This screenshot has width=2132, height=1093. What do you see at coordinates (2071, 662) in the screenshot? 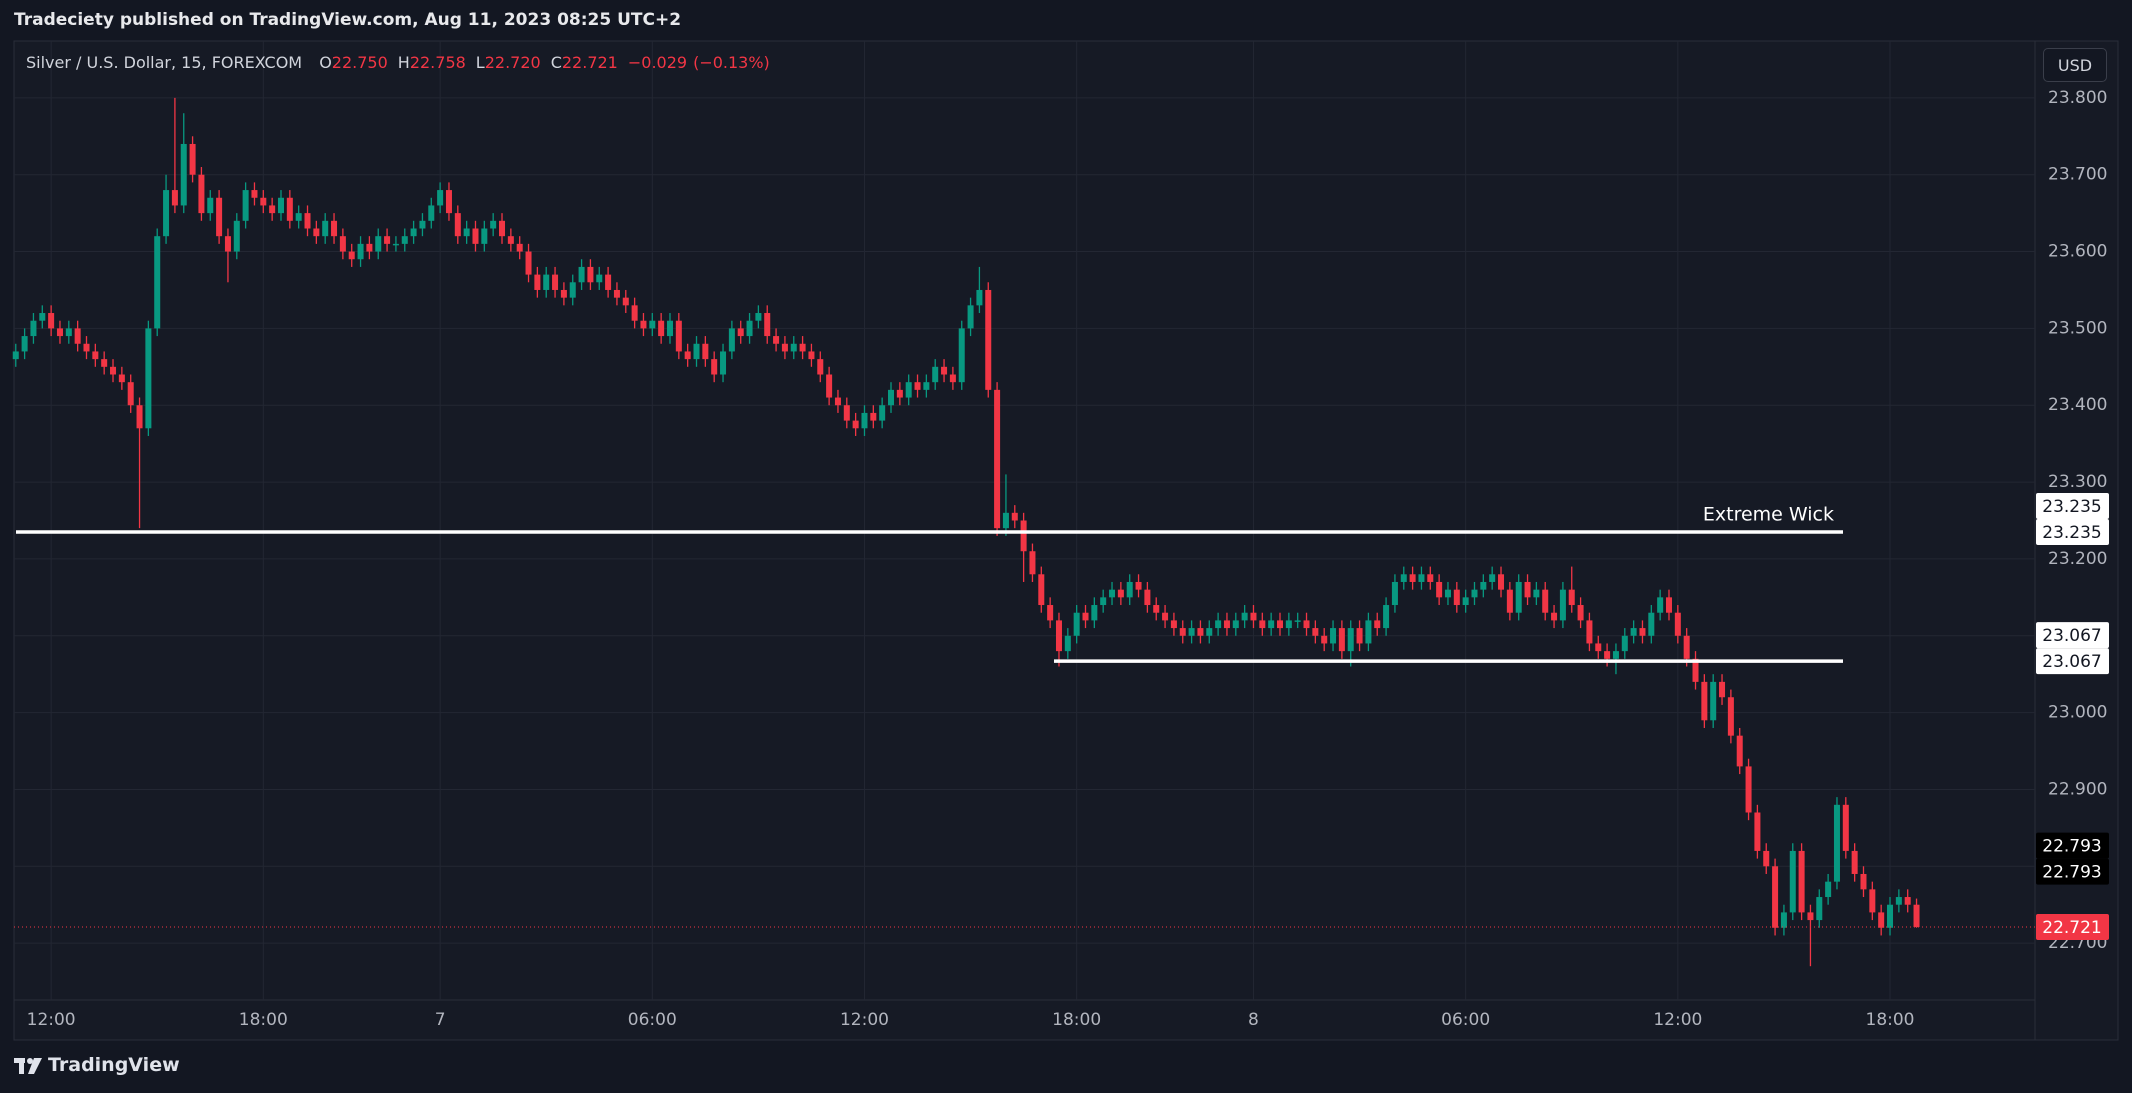
I see `level-price-label: 23.067` at bounding box center [2071, 662].